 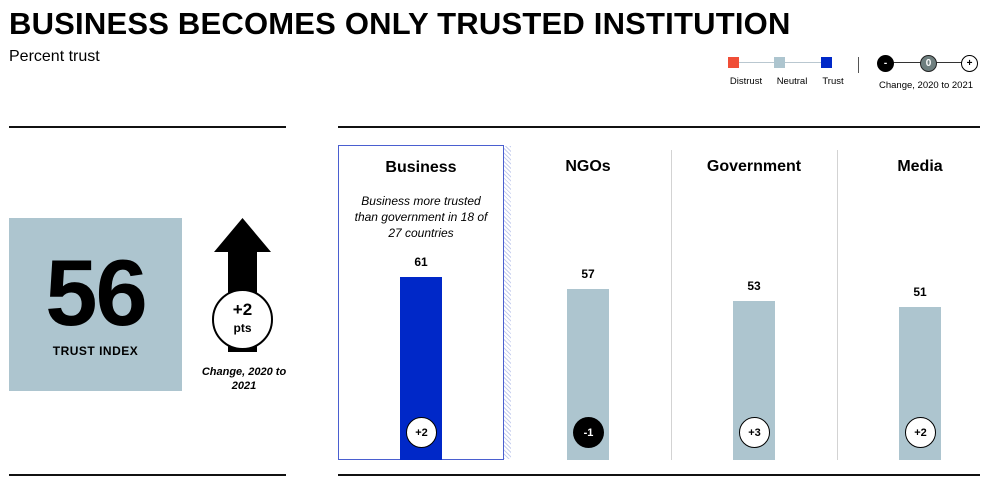 What do you see at coordinates (588, 274) in the screenshot?
I see `bar-value-ngos: 57` at bounding box center [588, 274].